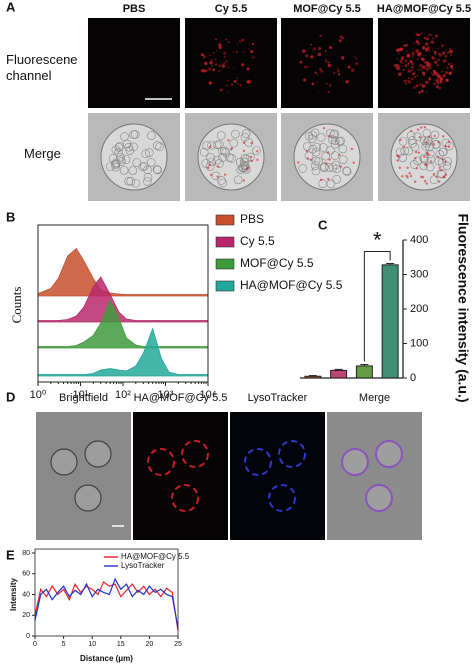 The height and width of the screenshot is (666, 474). I want to click on column-header: Cy 5.5, so click(231, 9).